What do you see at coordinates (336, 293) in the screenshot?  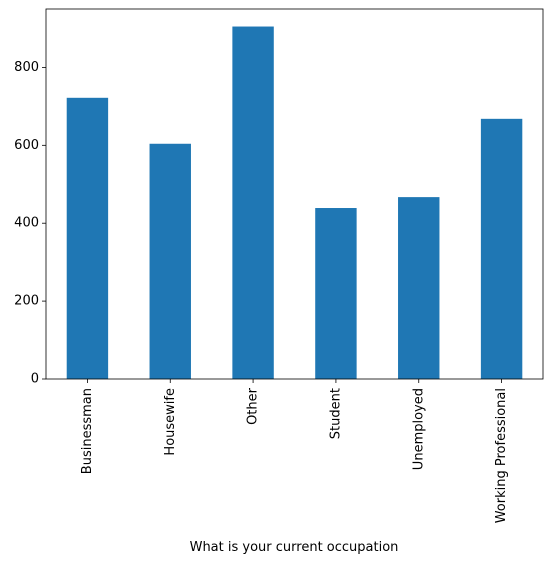 I see `bar-student` at bounding box center [336, 293].